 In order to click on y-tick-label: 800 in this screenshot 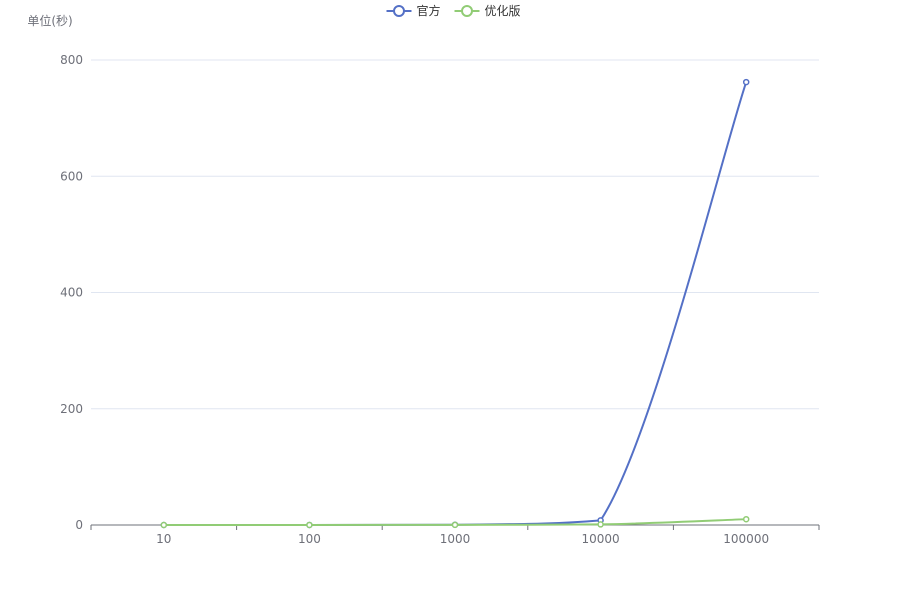, I will do `click(71, 60)`.